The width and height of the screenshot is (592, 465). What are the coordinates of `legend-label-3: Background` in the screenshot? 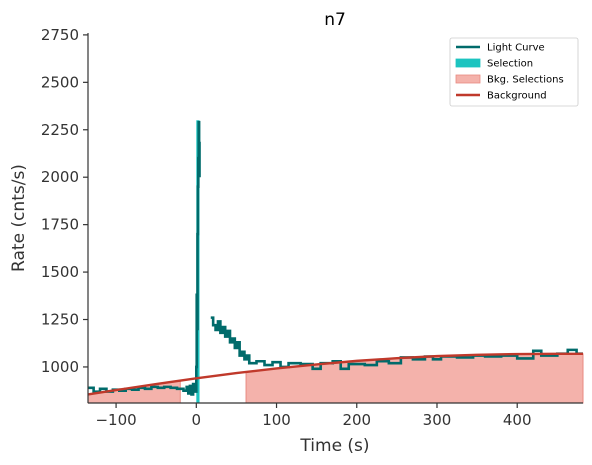 It's located at (517, 96).